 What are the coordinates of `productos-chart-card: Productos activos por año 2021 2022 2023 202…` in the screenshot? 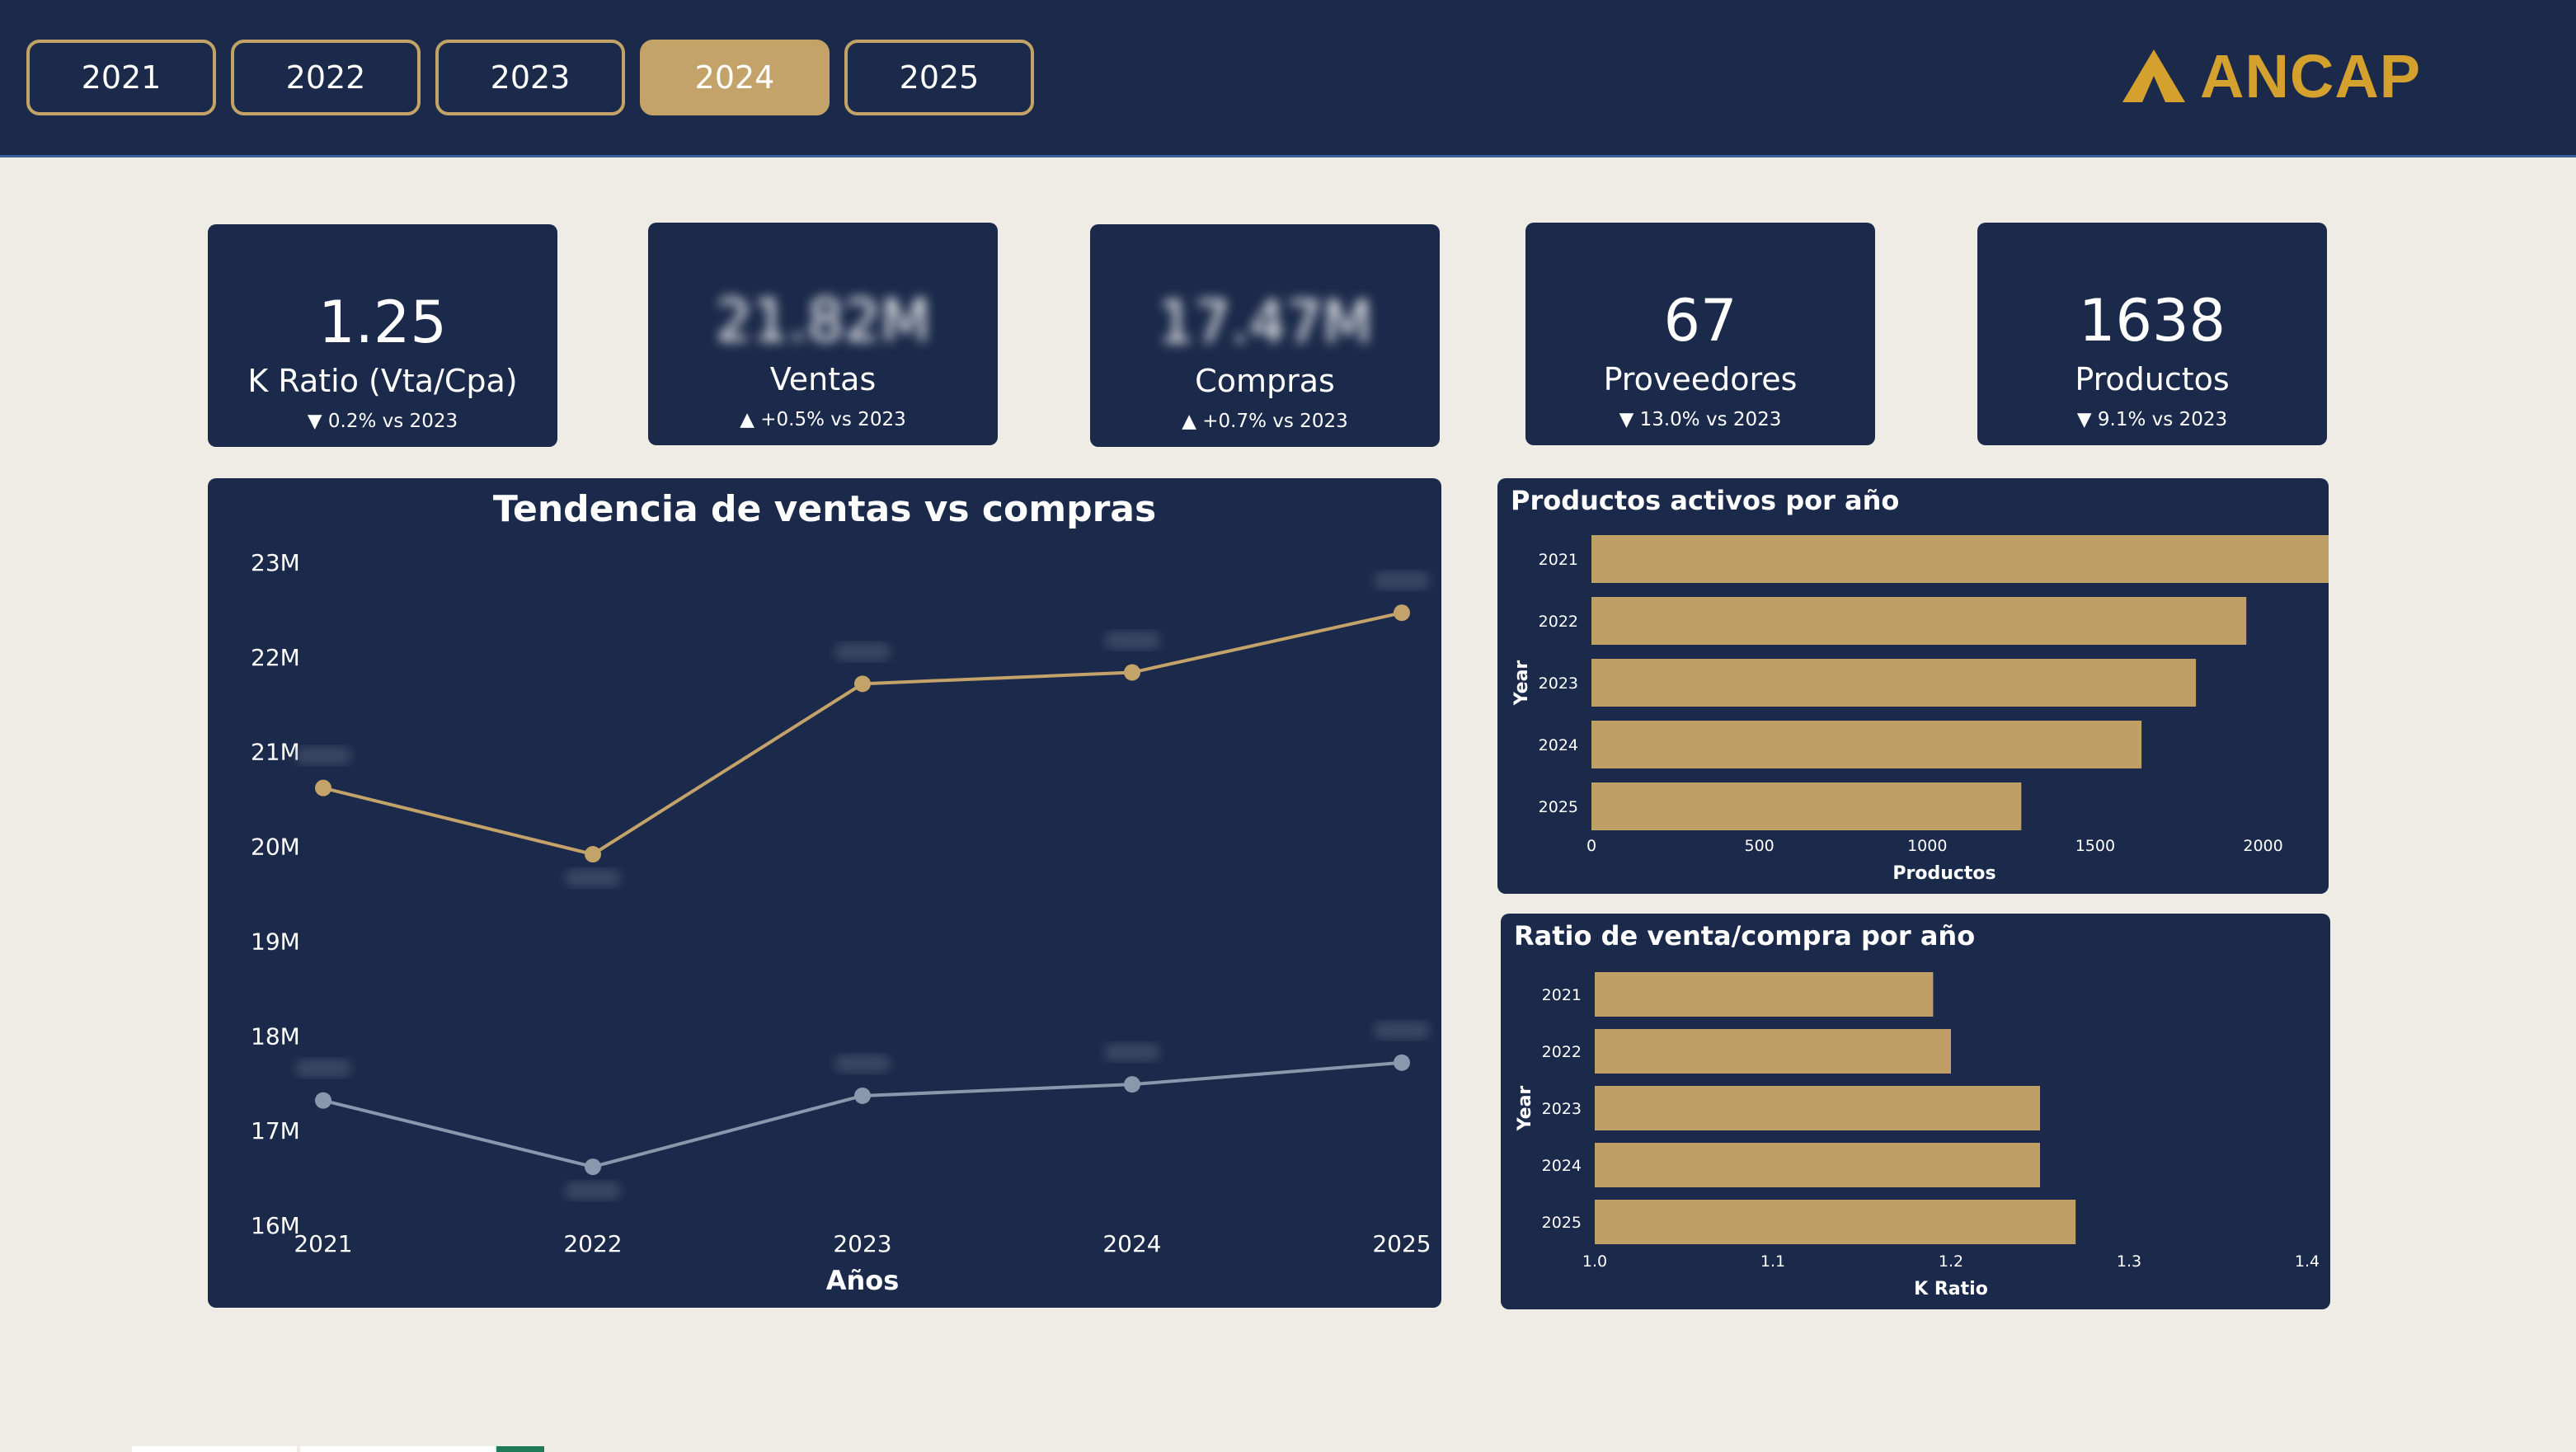 It's located at (1913, 686).